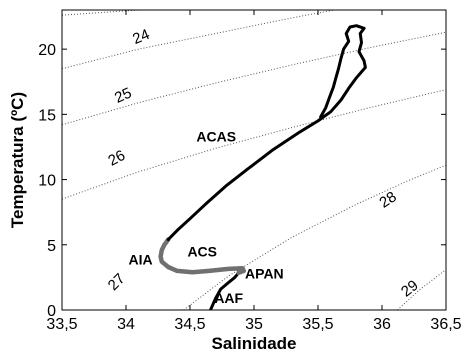  I want to click on y-tick-label: 10, so click(47, 181).